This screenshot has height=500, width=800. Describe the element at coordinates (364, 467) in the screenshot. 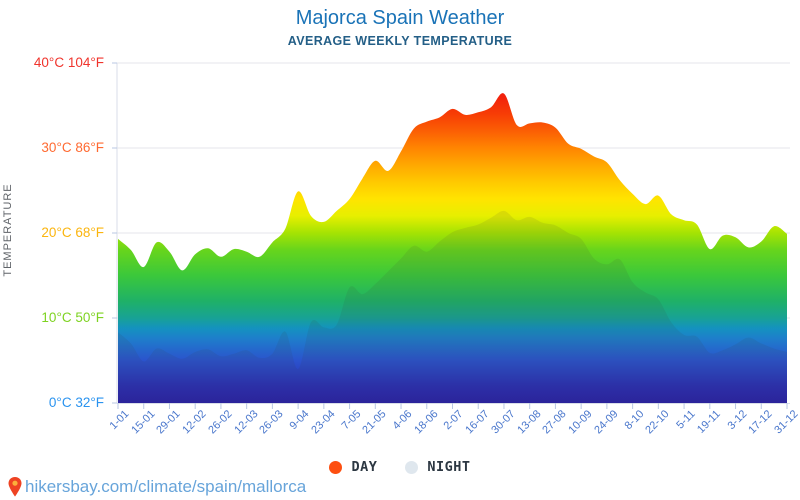

I see `legend-label-day: DAY` at that location.